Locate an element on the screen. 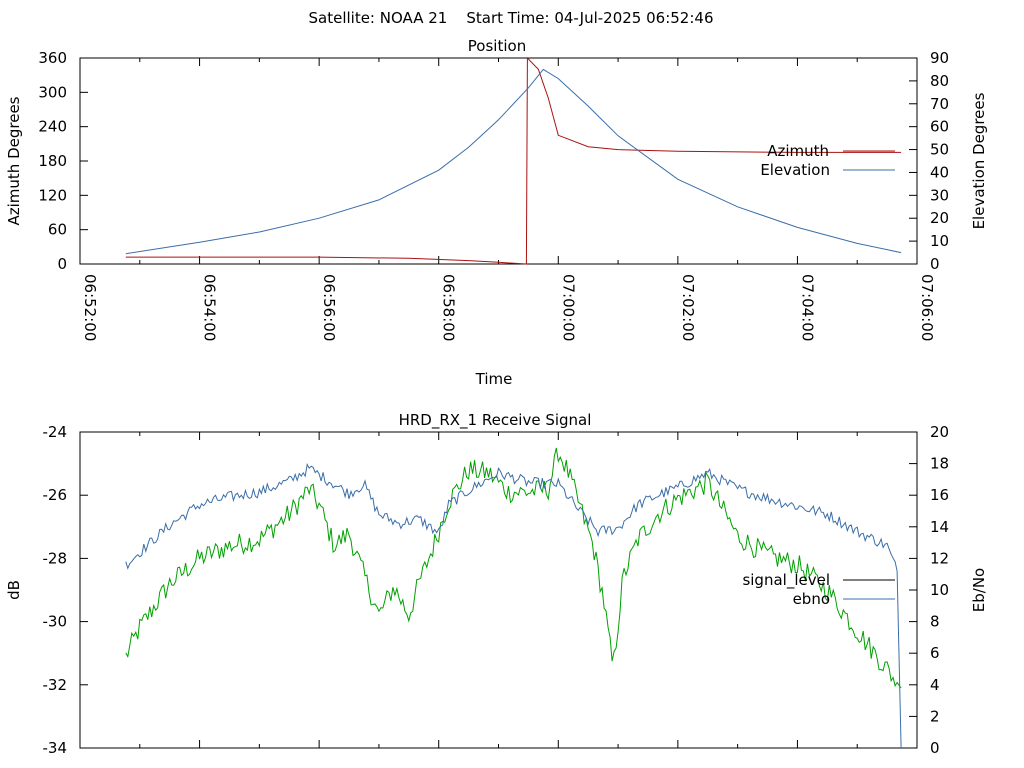 The height and width of the screenshot is (768, 1024). y-tick-label: -24 is located at coordinates (55, 432).